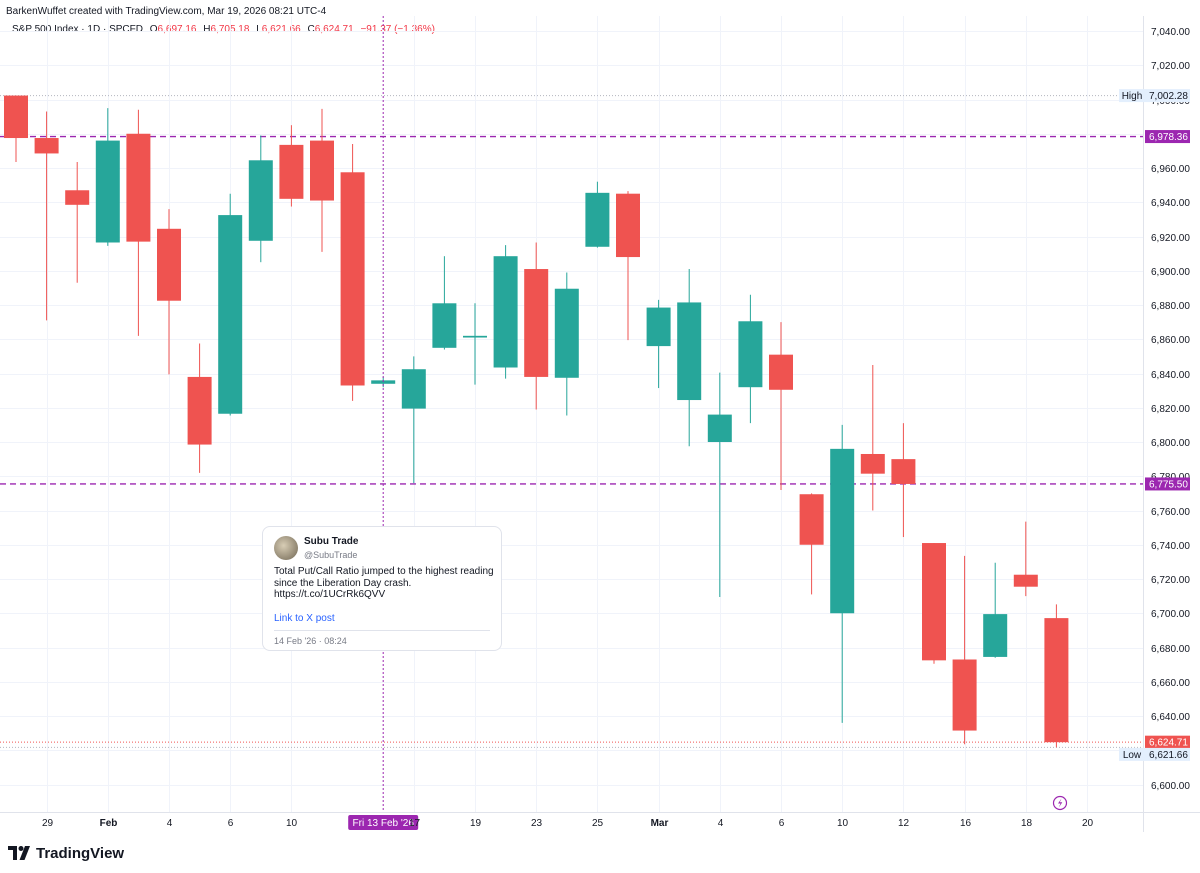  What do you see at coordinates (1170, 546) in the screenshot?
I see `price-tick-label: 6,740.00` at bounding box center [1170, 546].